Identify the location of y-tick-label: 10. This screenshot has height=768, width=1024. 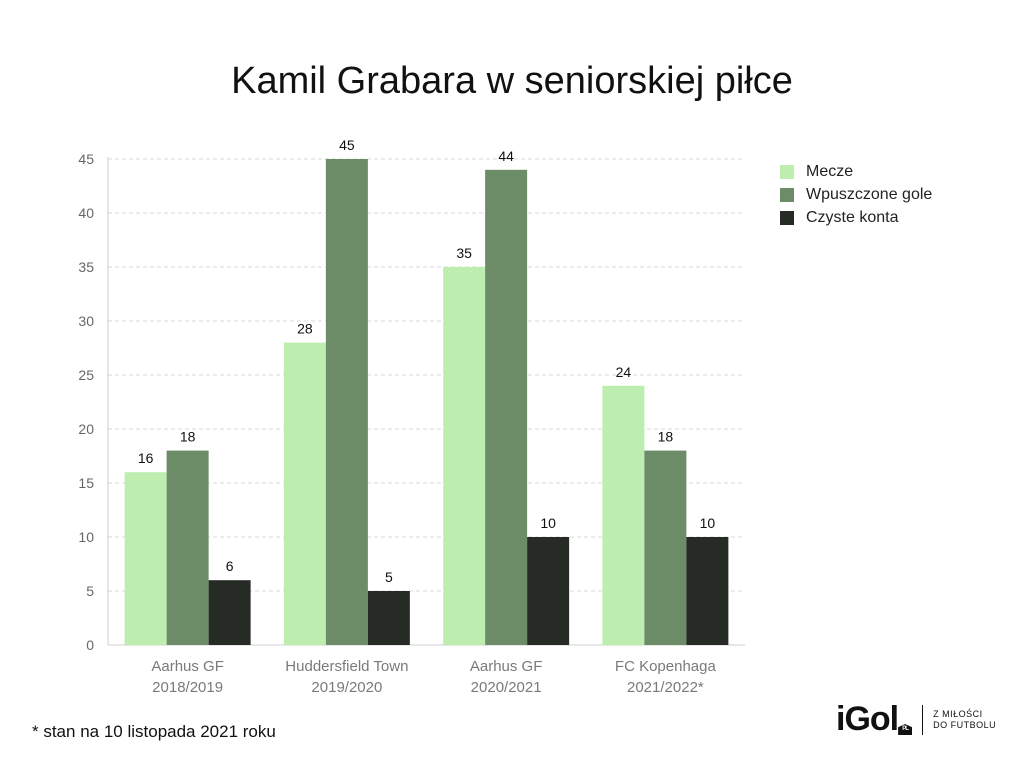
(86, 537).